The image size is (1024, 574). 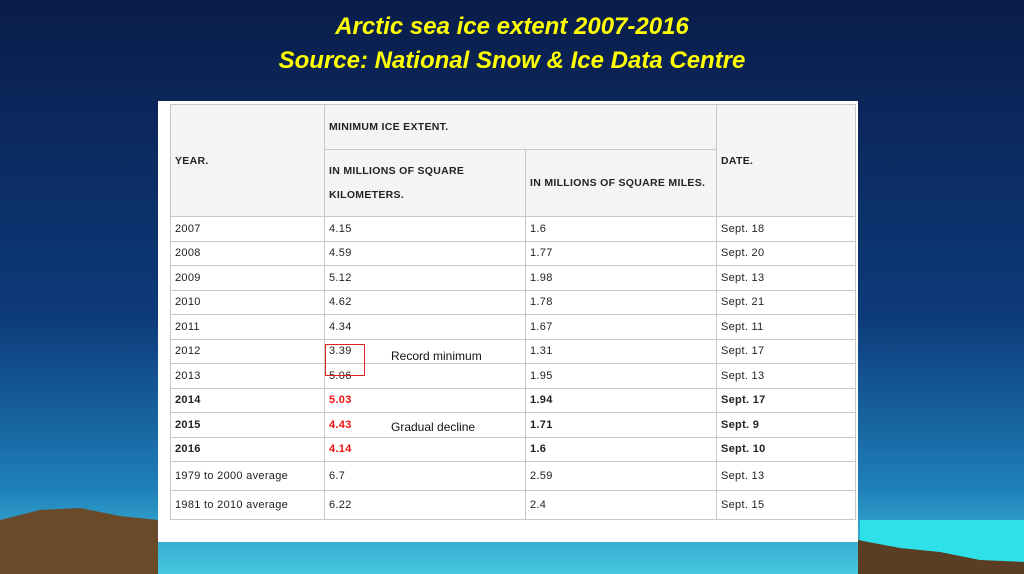 I want to click on table-cell: Sept. 21, so click(x=786, y=302).